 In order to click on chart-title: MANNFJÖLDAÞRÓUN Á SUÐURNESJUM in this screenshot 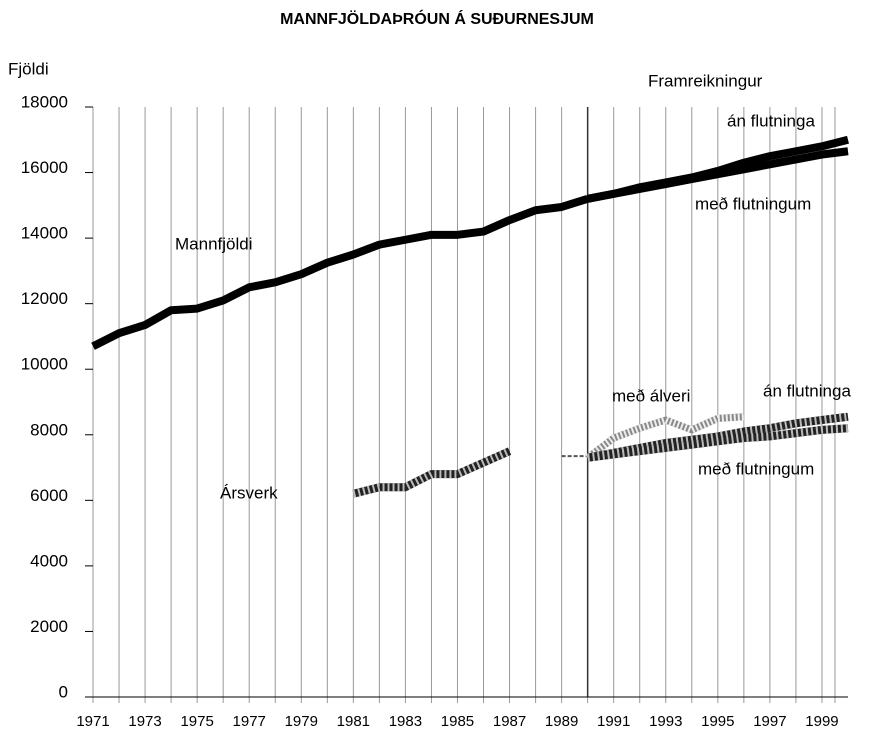, I will do `click(437, 18)`.